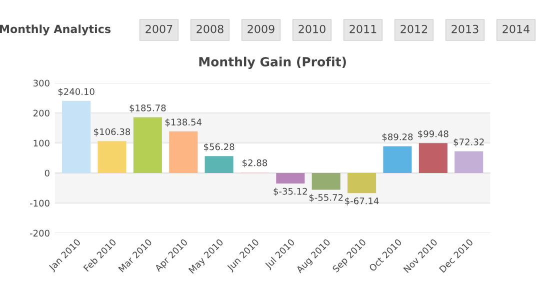 The height and width of the screenshot is (305, 549). I want to click on chart-title: Monthly Gain (Profit), so click(272, 62).